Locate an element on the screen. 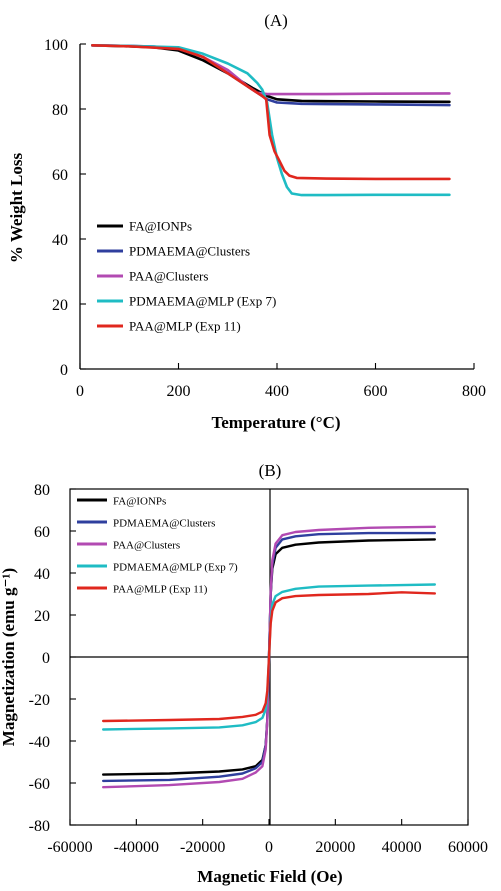 The image size is (501, 891). series-line-paa-clusters is located at coordinates (271, 70).